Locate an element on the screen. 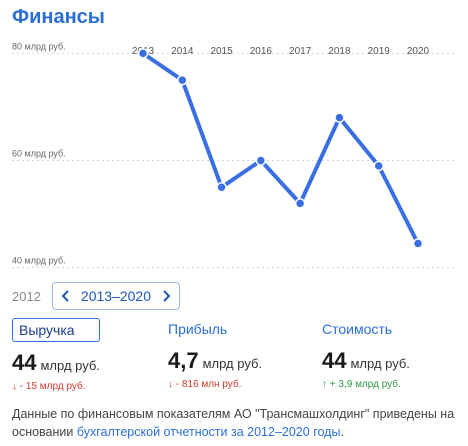 The width and height of the screenshot is (468, 446). period-range-label: 2013–2020 is located at coordinates (115, 296).